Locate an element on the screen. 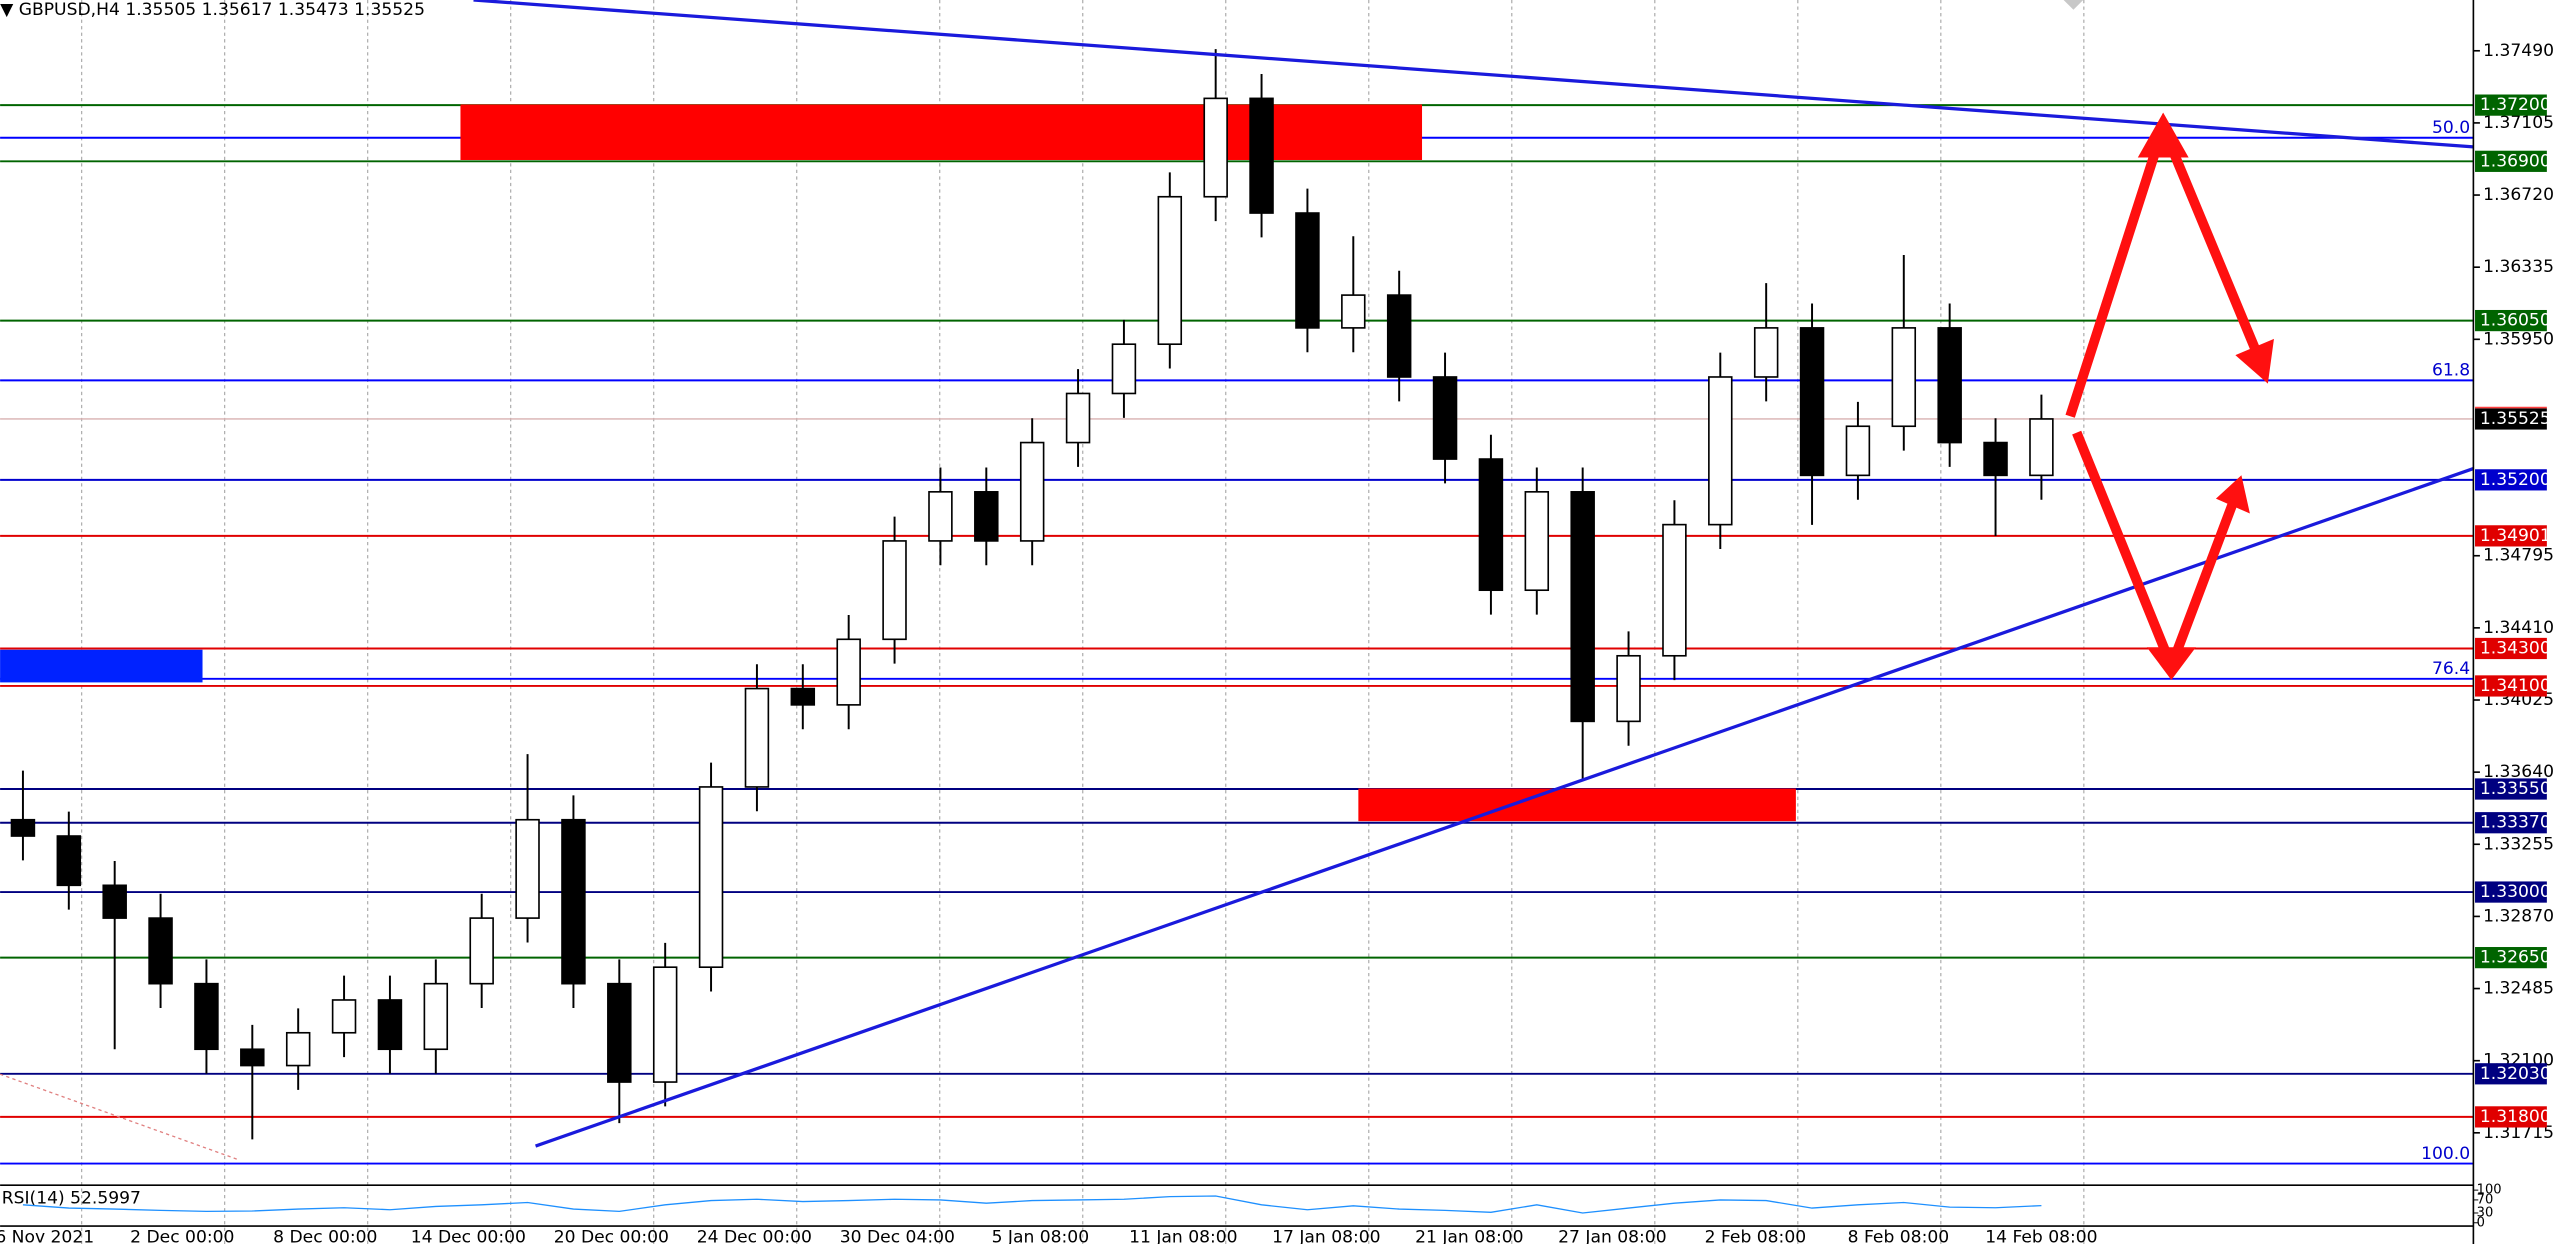 This screenshot has height=1244, width=2560. price-tag is located at coordinates (2511, 419).